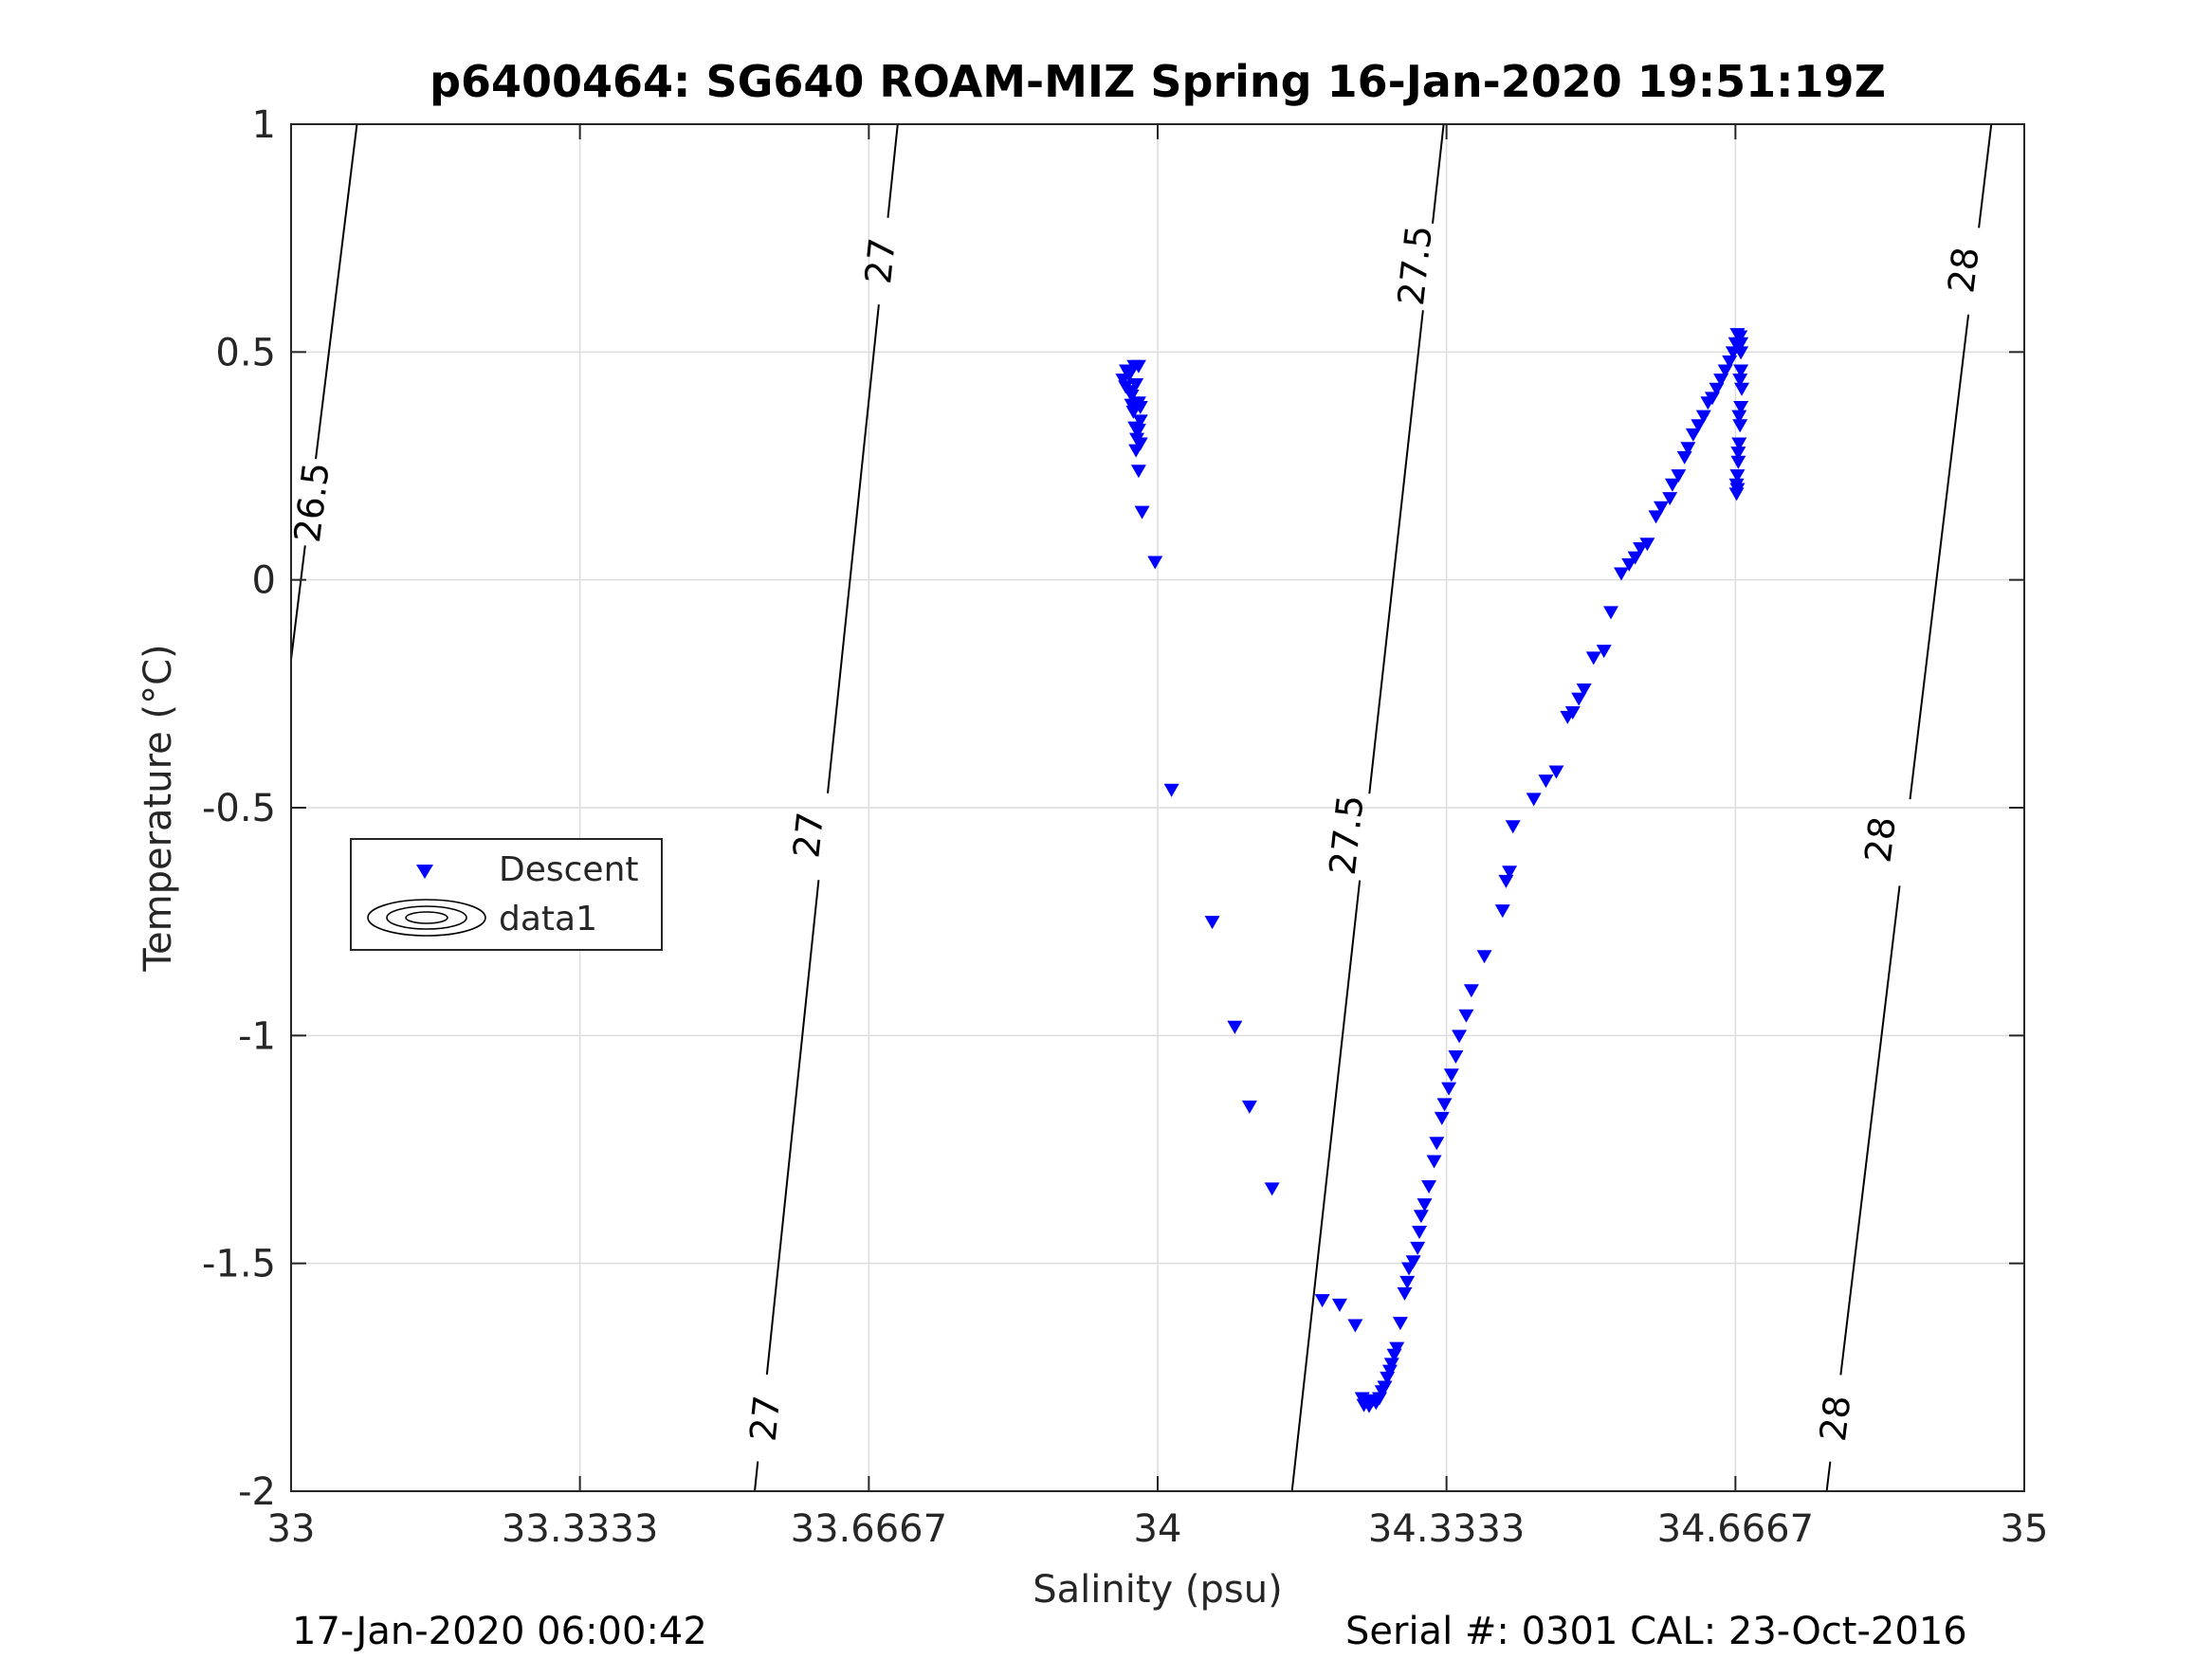 The image size is (2212, 1659). Describe the element at coordinates (257, 1036) in the screenshot. I see `y-tick-label: -1` at that location.